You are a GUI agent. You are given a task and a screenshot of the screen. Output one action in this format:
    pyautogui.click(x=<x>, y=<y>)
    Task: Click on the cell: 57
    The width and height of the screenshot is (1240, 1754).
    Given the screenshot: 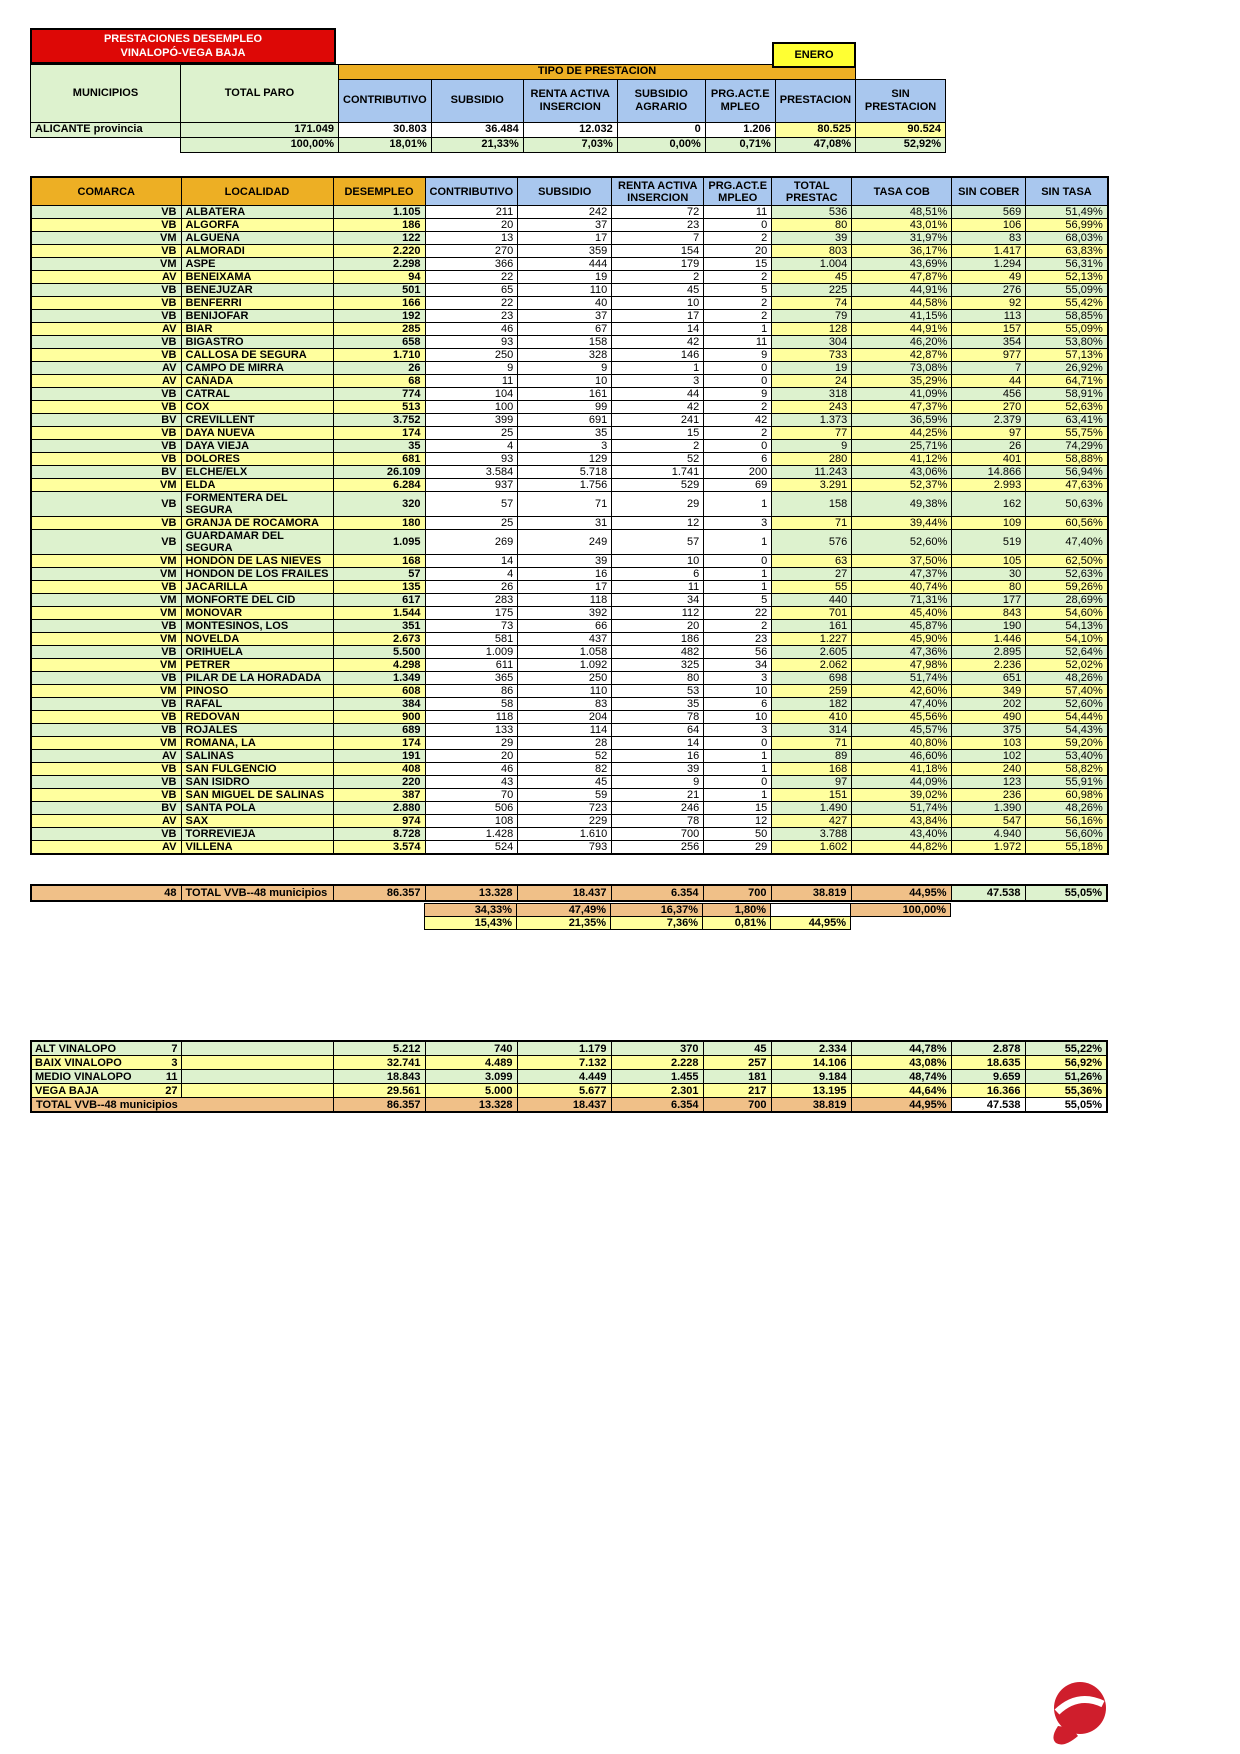 What is the action you would take?
    pyautogui.click(x=658, y=542)
    